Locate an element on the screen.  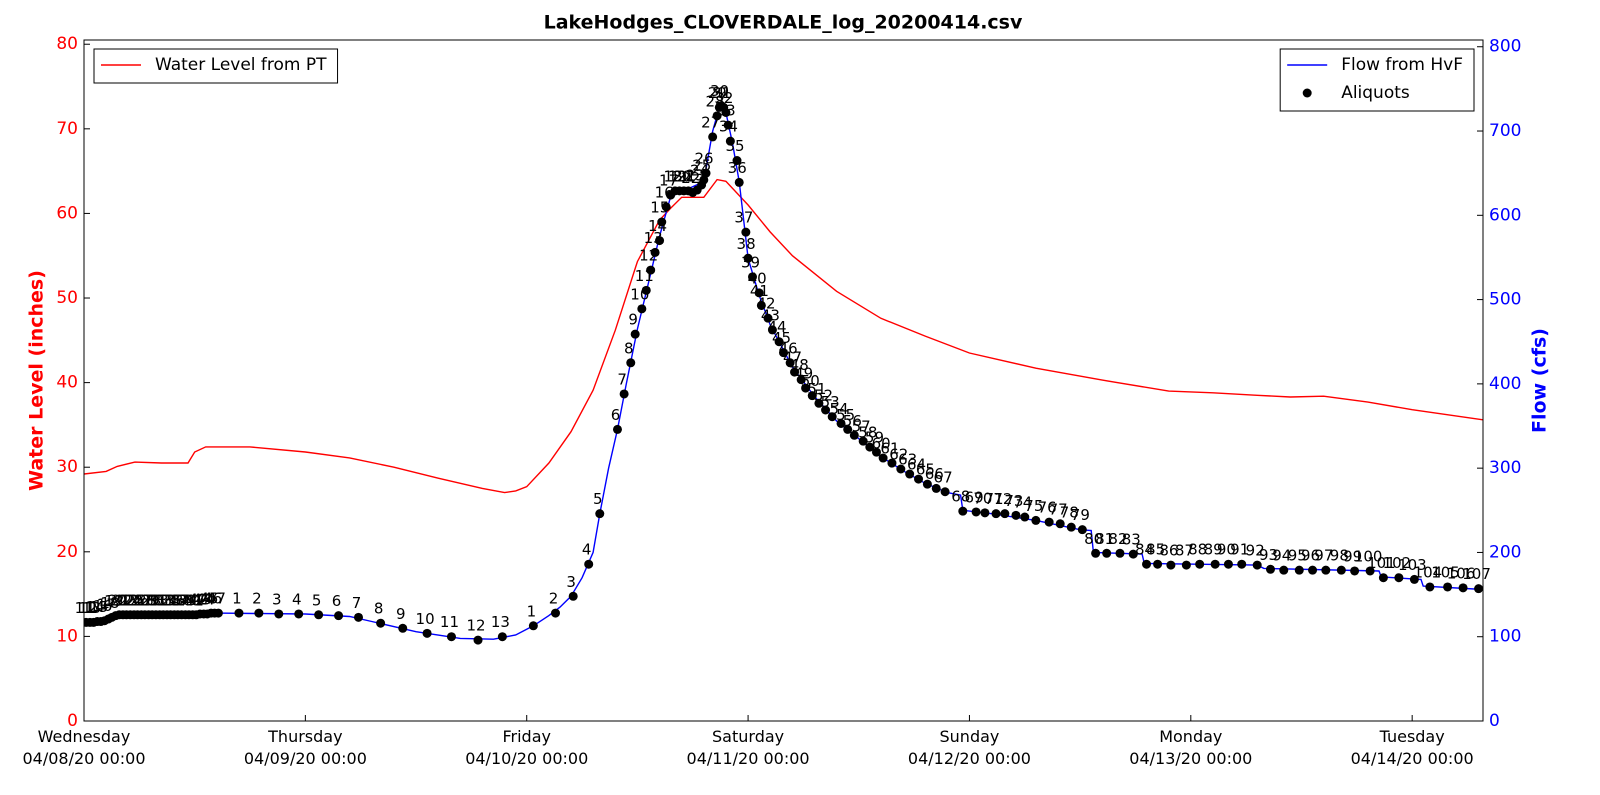
point-label: 14 is located at coordinates (657, 226).